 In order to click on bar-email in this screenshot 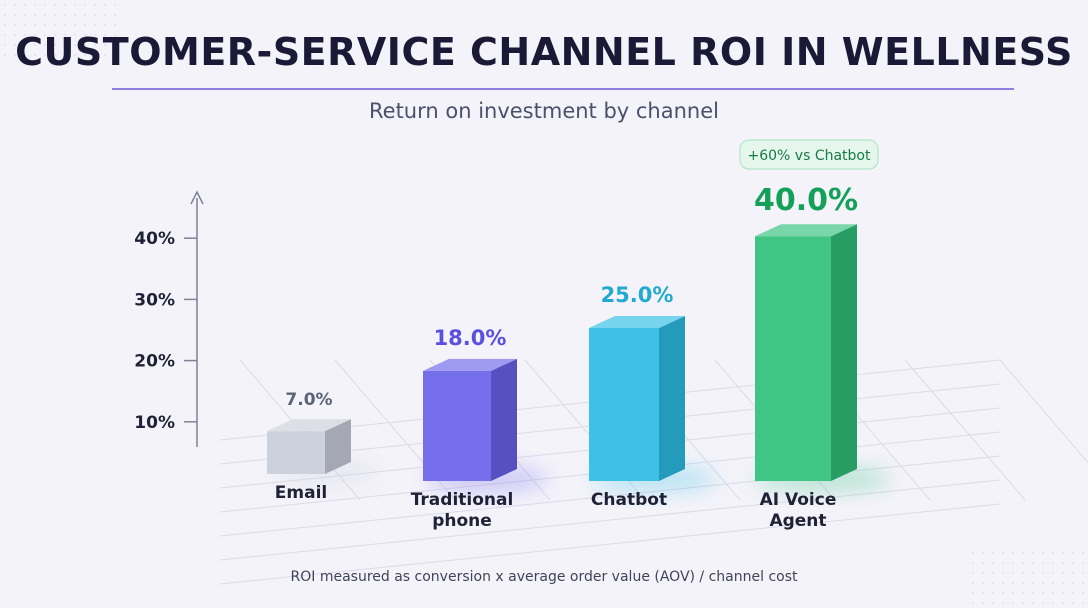, I will do `click(323, 452)`.